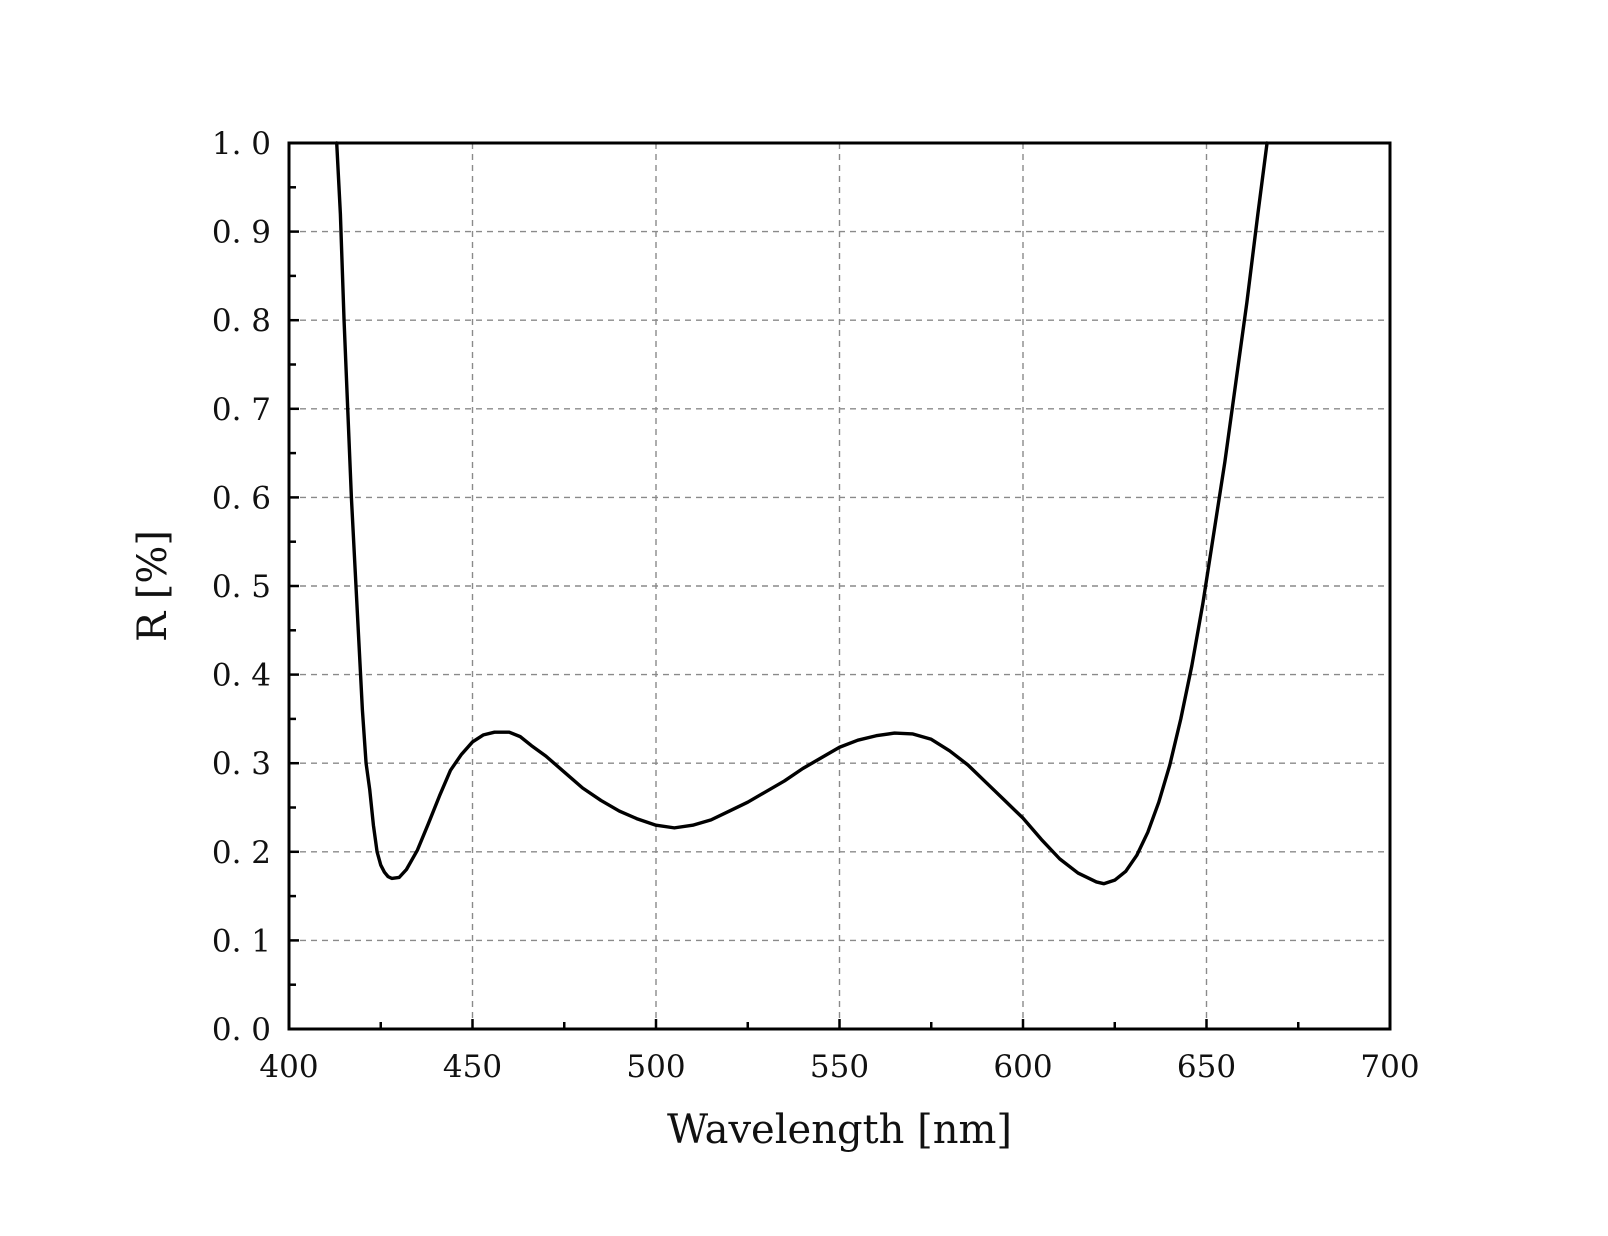 The image size is (1608, 1236). Describe the element at coordinates (241, 676) in the screenshot. I see `y-tick-label: 0. 4` at that location.